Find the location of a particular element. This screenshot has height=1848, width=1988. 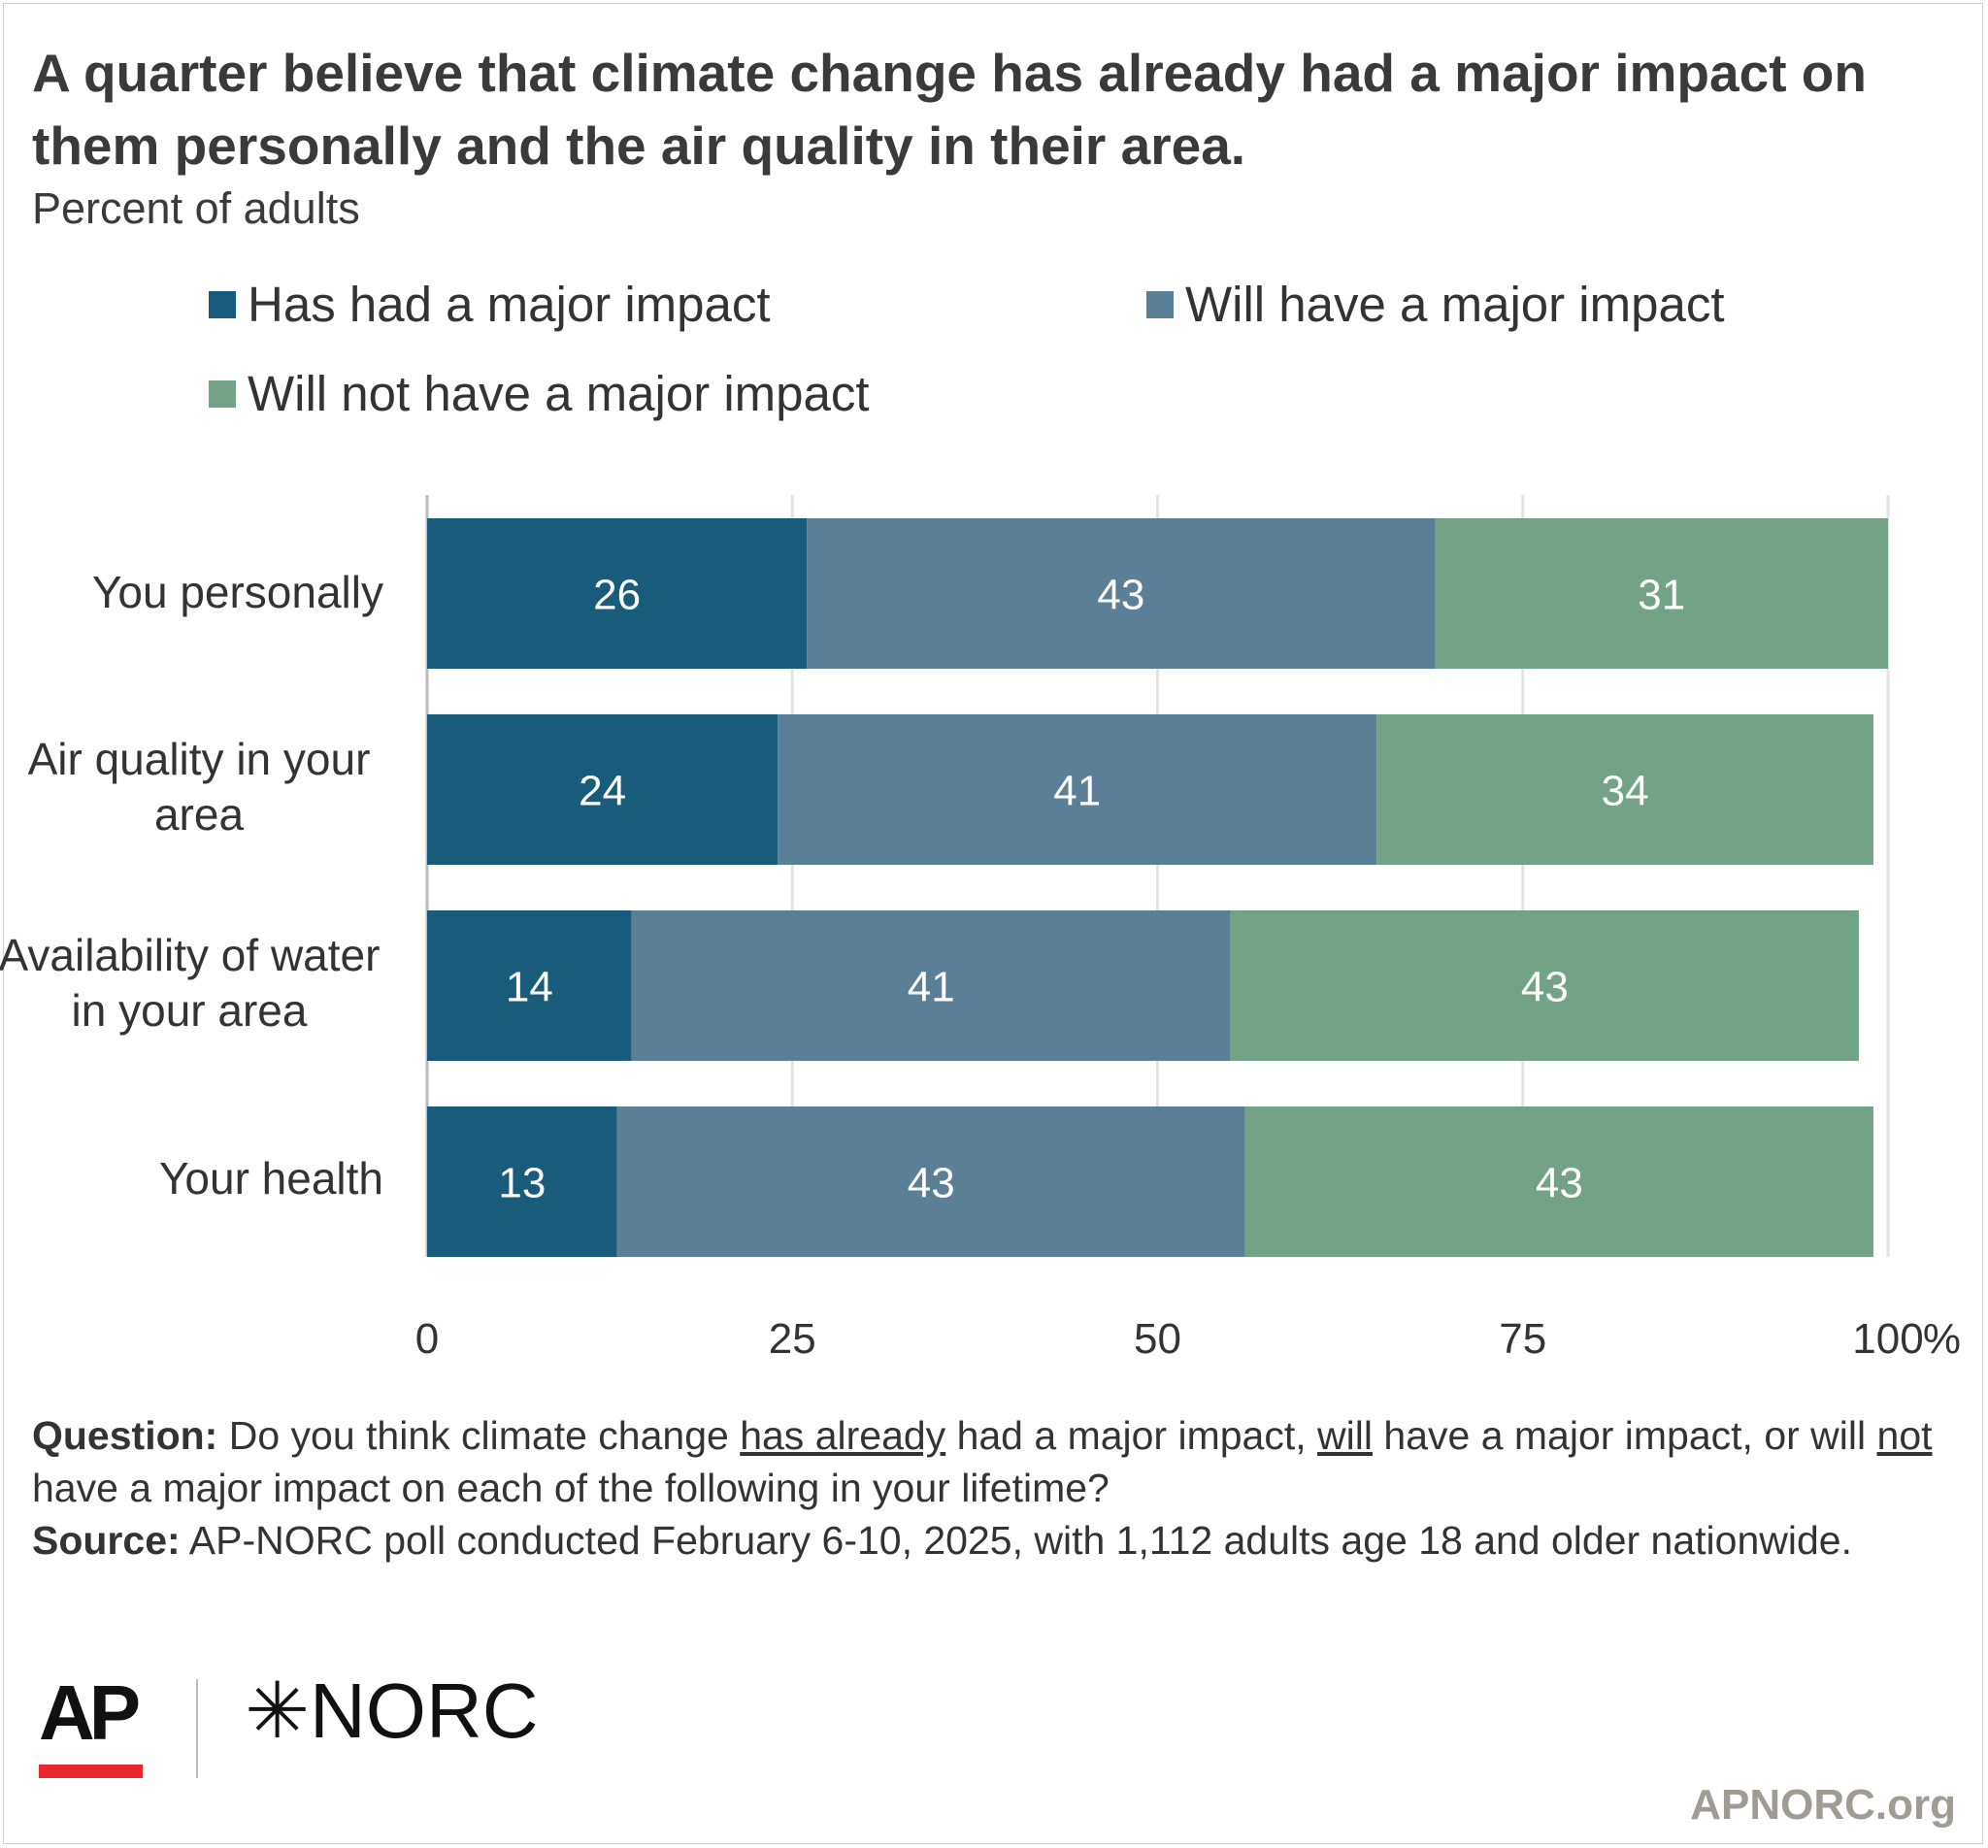

category-label-you-personally: You personally is located at coordinates (237, 592).